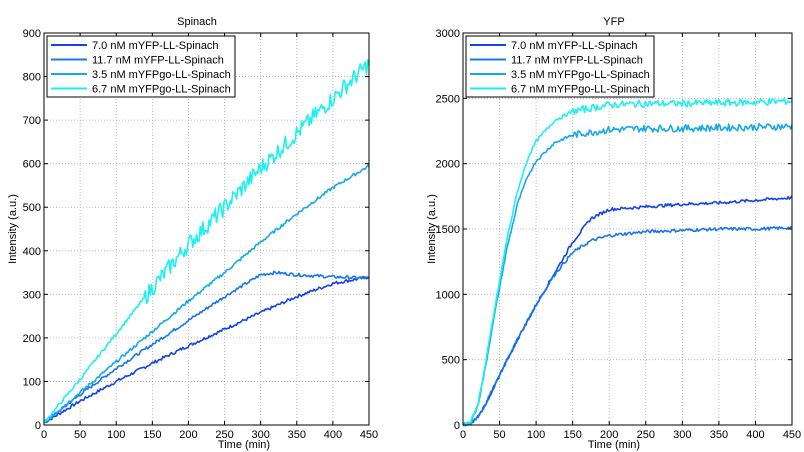 The width and height of the screenshot is (804, 452). What do you see at coordinates (197, 22) in the screenshot?
I see `chart-title: Spinach` at bounding box center [197, 22].